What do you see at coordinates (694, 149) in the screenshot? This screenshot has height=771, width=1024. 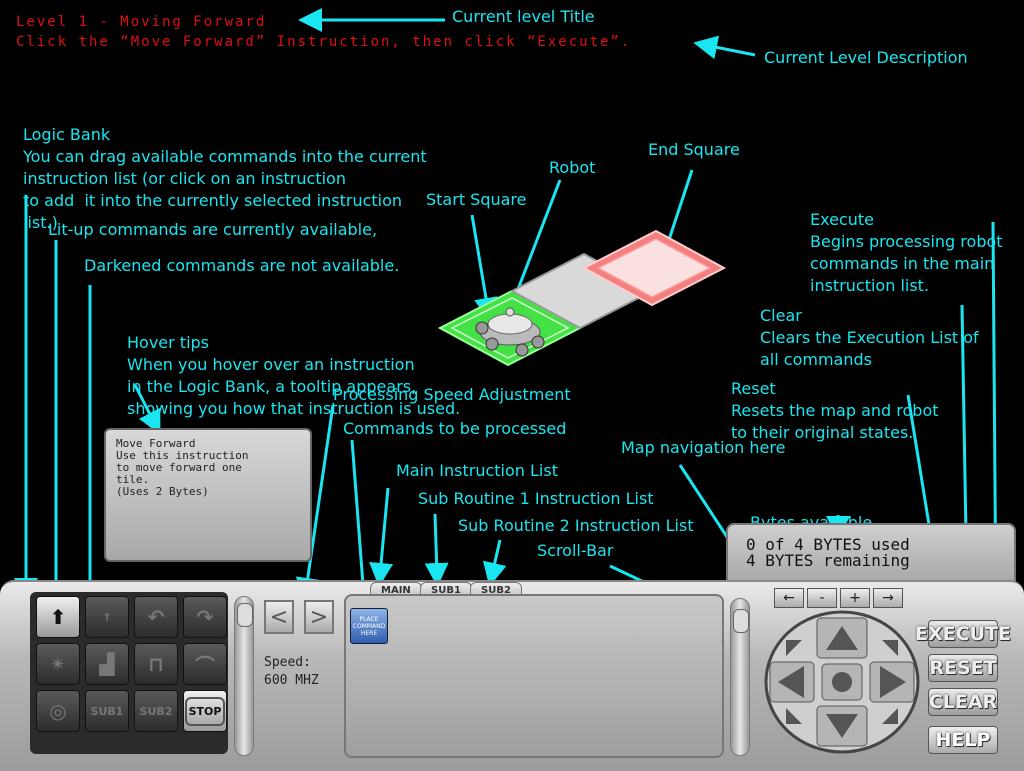 I see `annotation-end-square: End Square` at bounding box center [694, 149].